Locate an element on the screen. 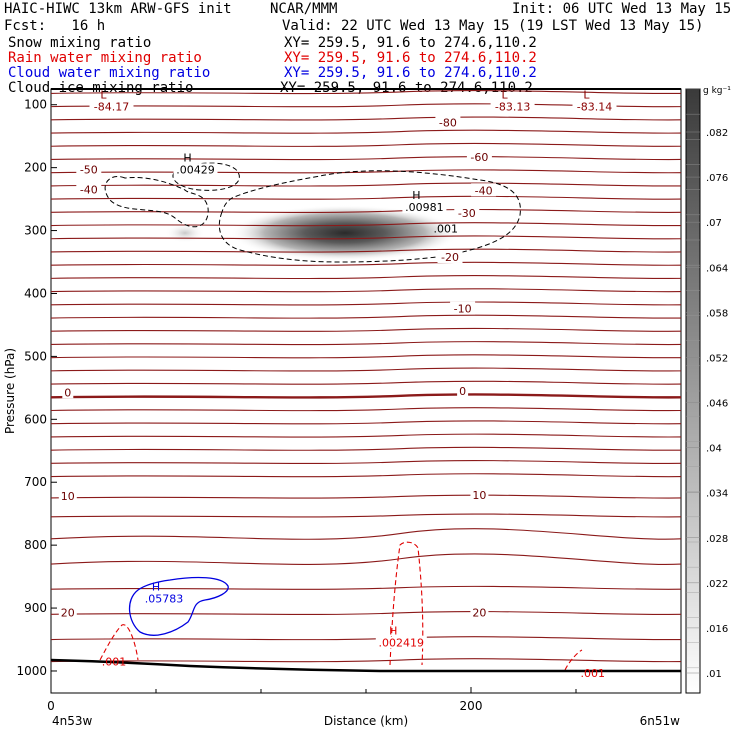 Image resolution: width=740 pixels, height=740 pixels. colorbar-tick-label: .082 is located at coordinates (717, 133).